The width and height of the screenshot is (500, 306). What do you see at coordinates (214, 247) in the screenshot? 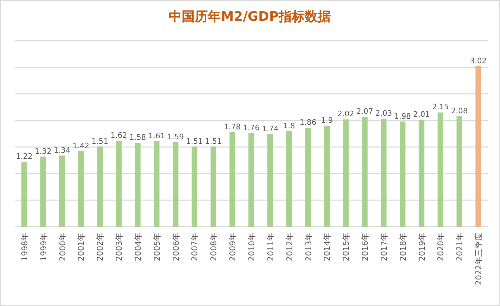
I see `x-tick-label: 2008年` at bounding box center [214, 247].